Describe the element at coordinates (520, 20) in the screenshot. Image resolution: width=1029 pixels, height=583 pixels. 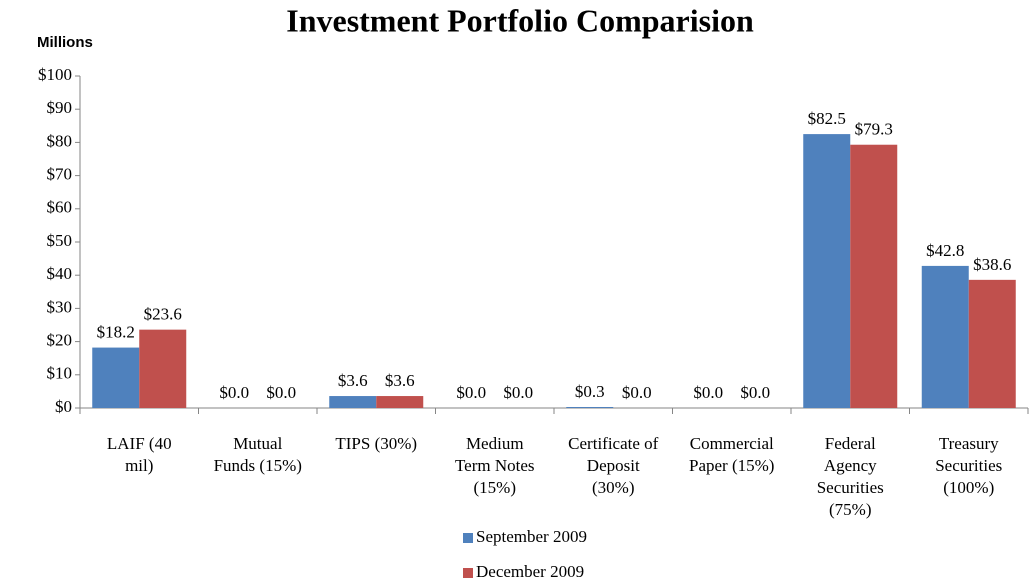
I see `chart-title: Investment Portfolio Comparision` at that location.